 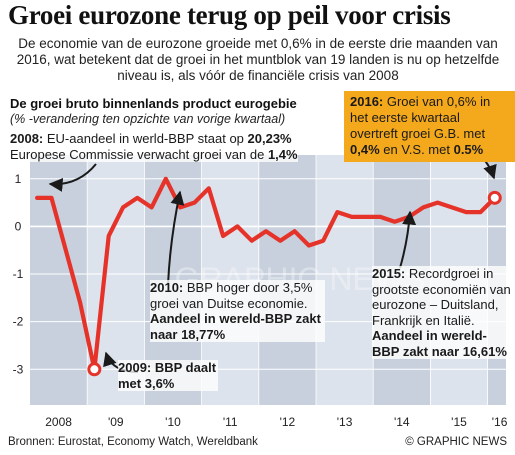 I want to click on arrow-2010, so click(x=176, y=238).